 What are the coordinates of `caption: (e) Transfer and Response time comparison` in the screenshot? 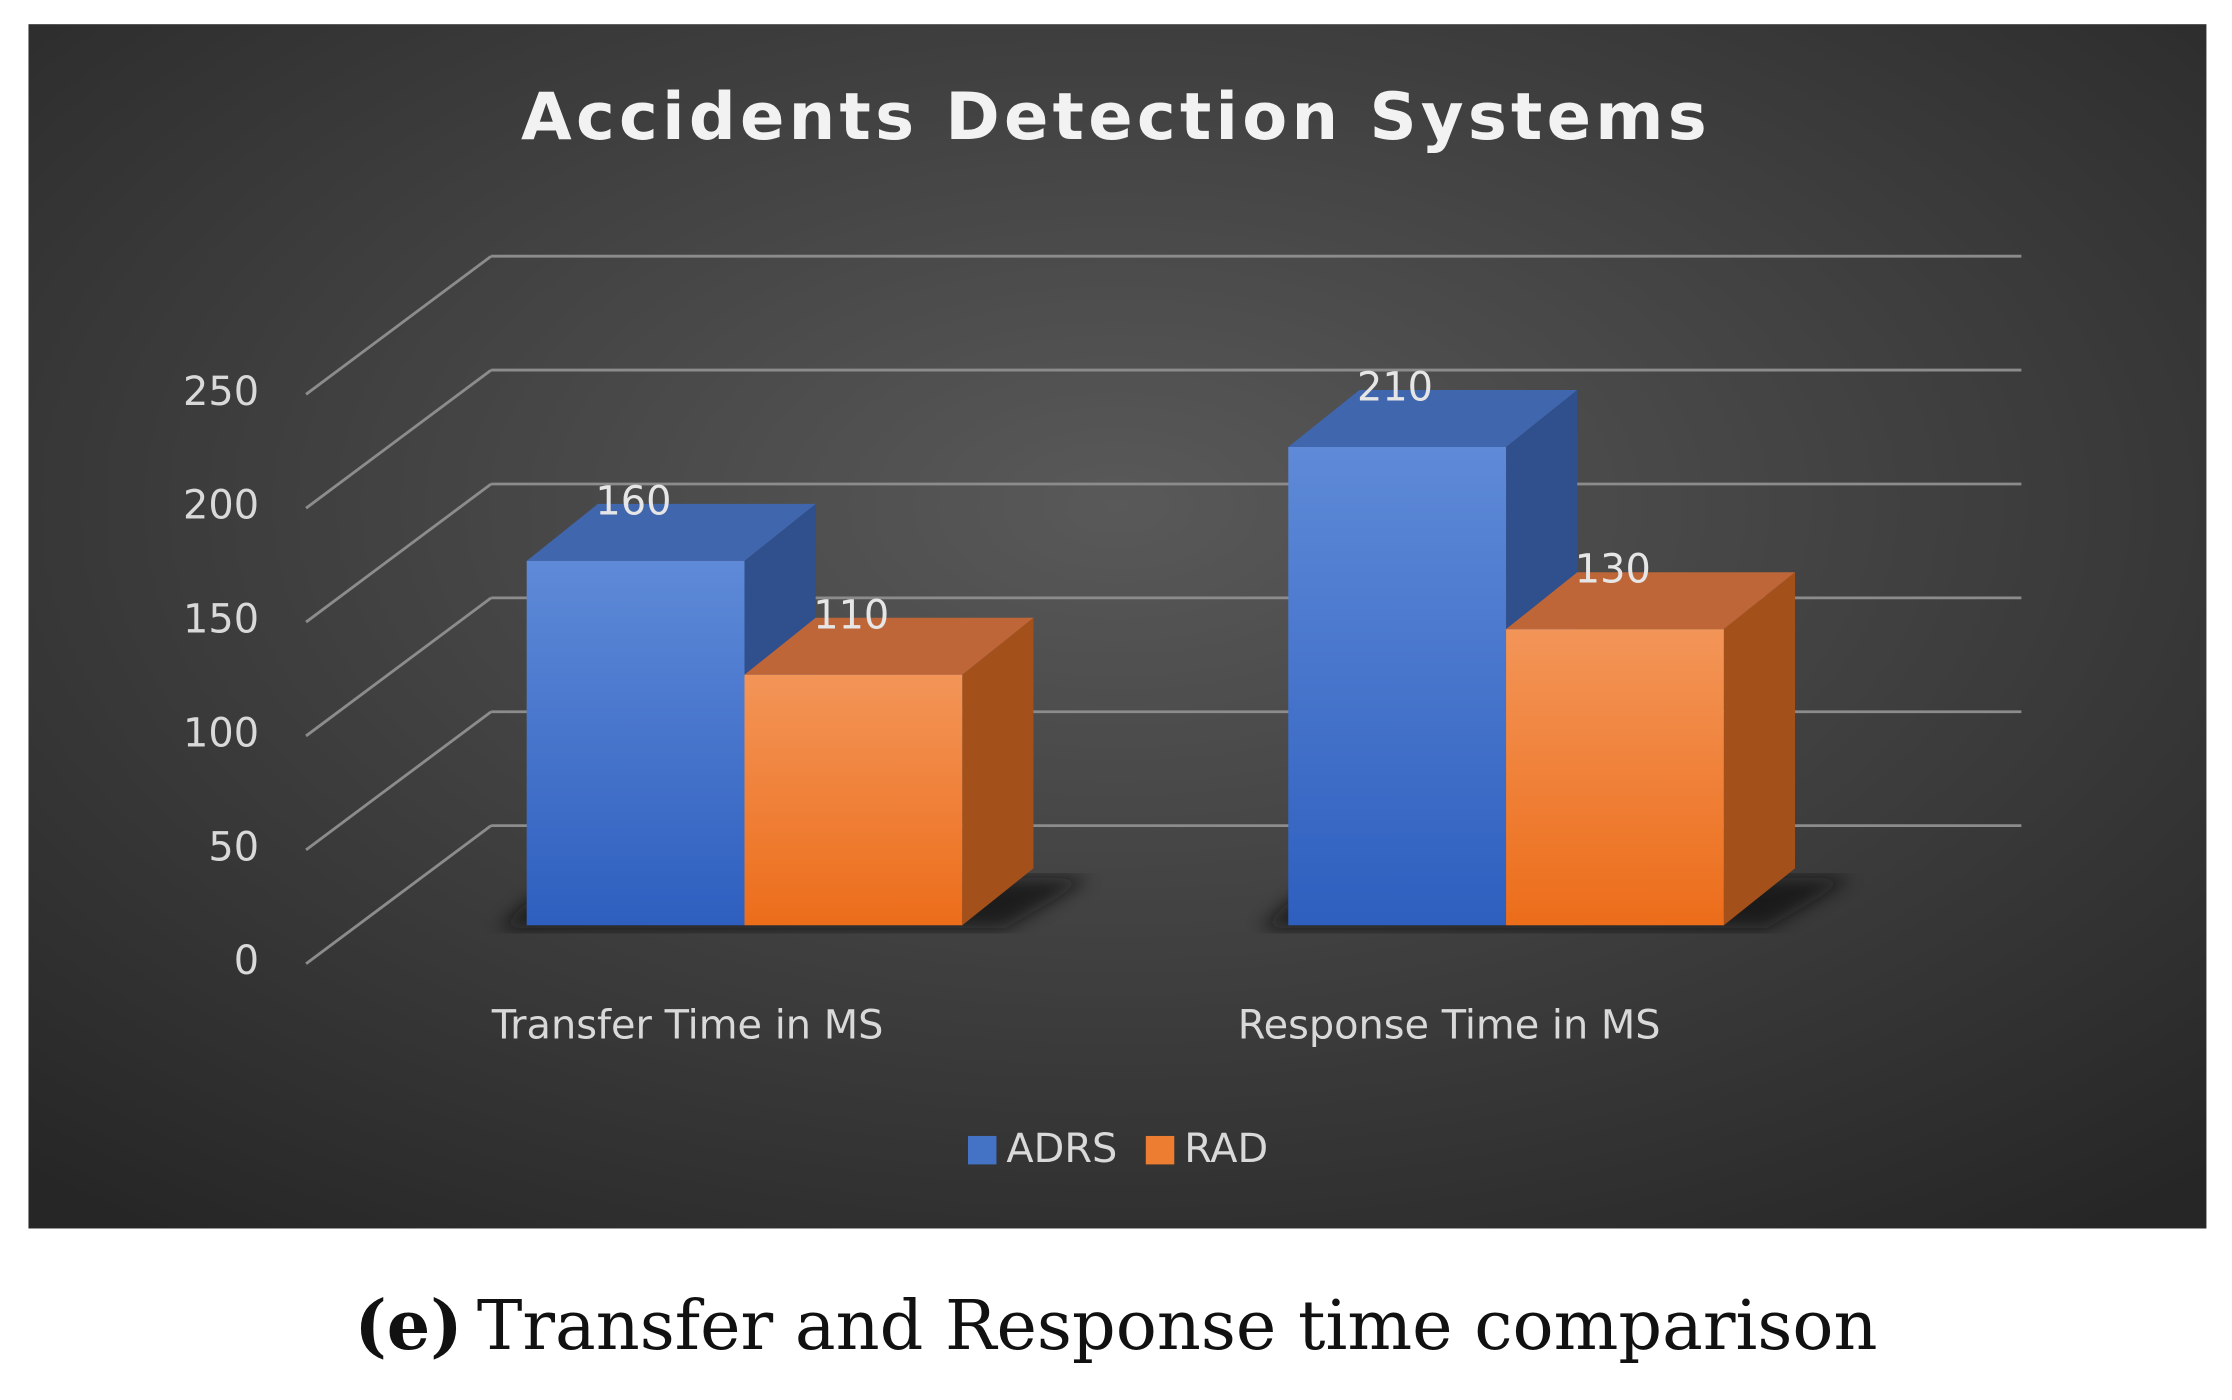 It's located at (1115, 1326).